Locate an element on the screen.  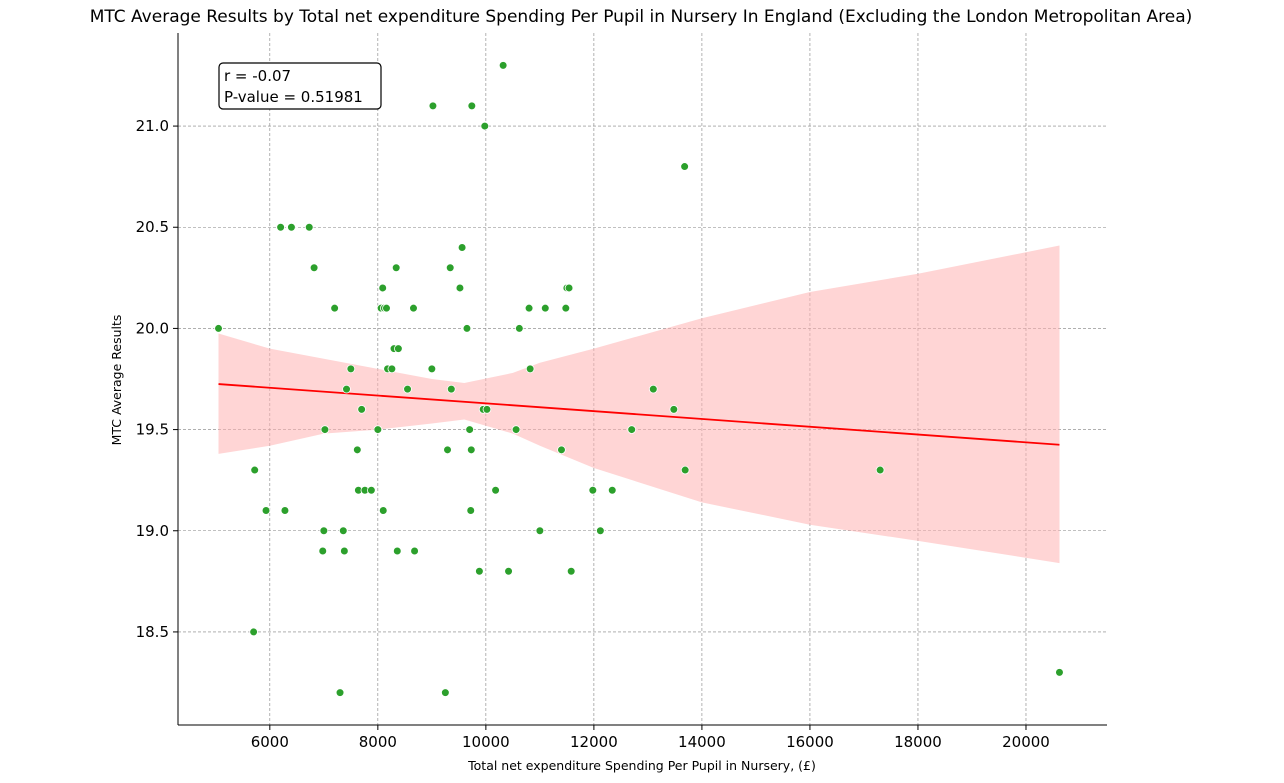
x-tick-label: 14000 is located at coordinates (702, 742).